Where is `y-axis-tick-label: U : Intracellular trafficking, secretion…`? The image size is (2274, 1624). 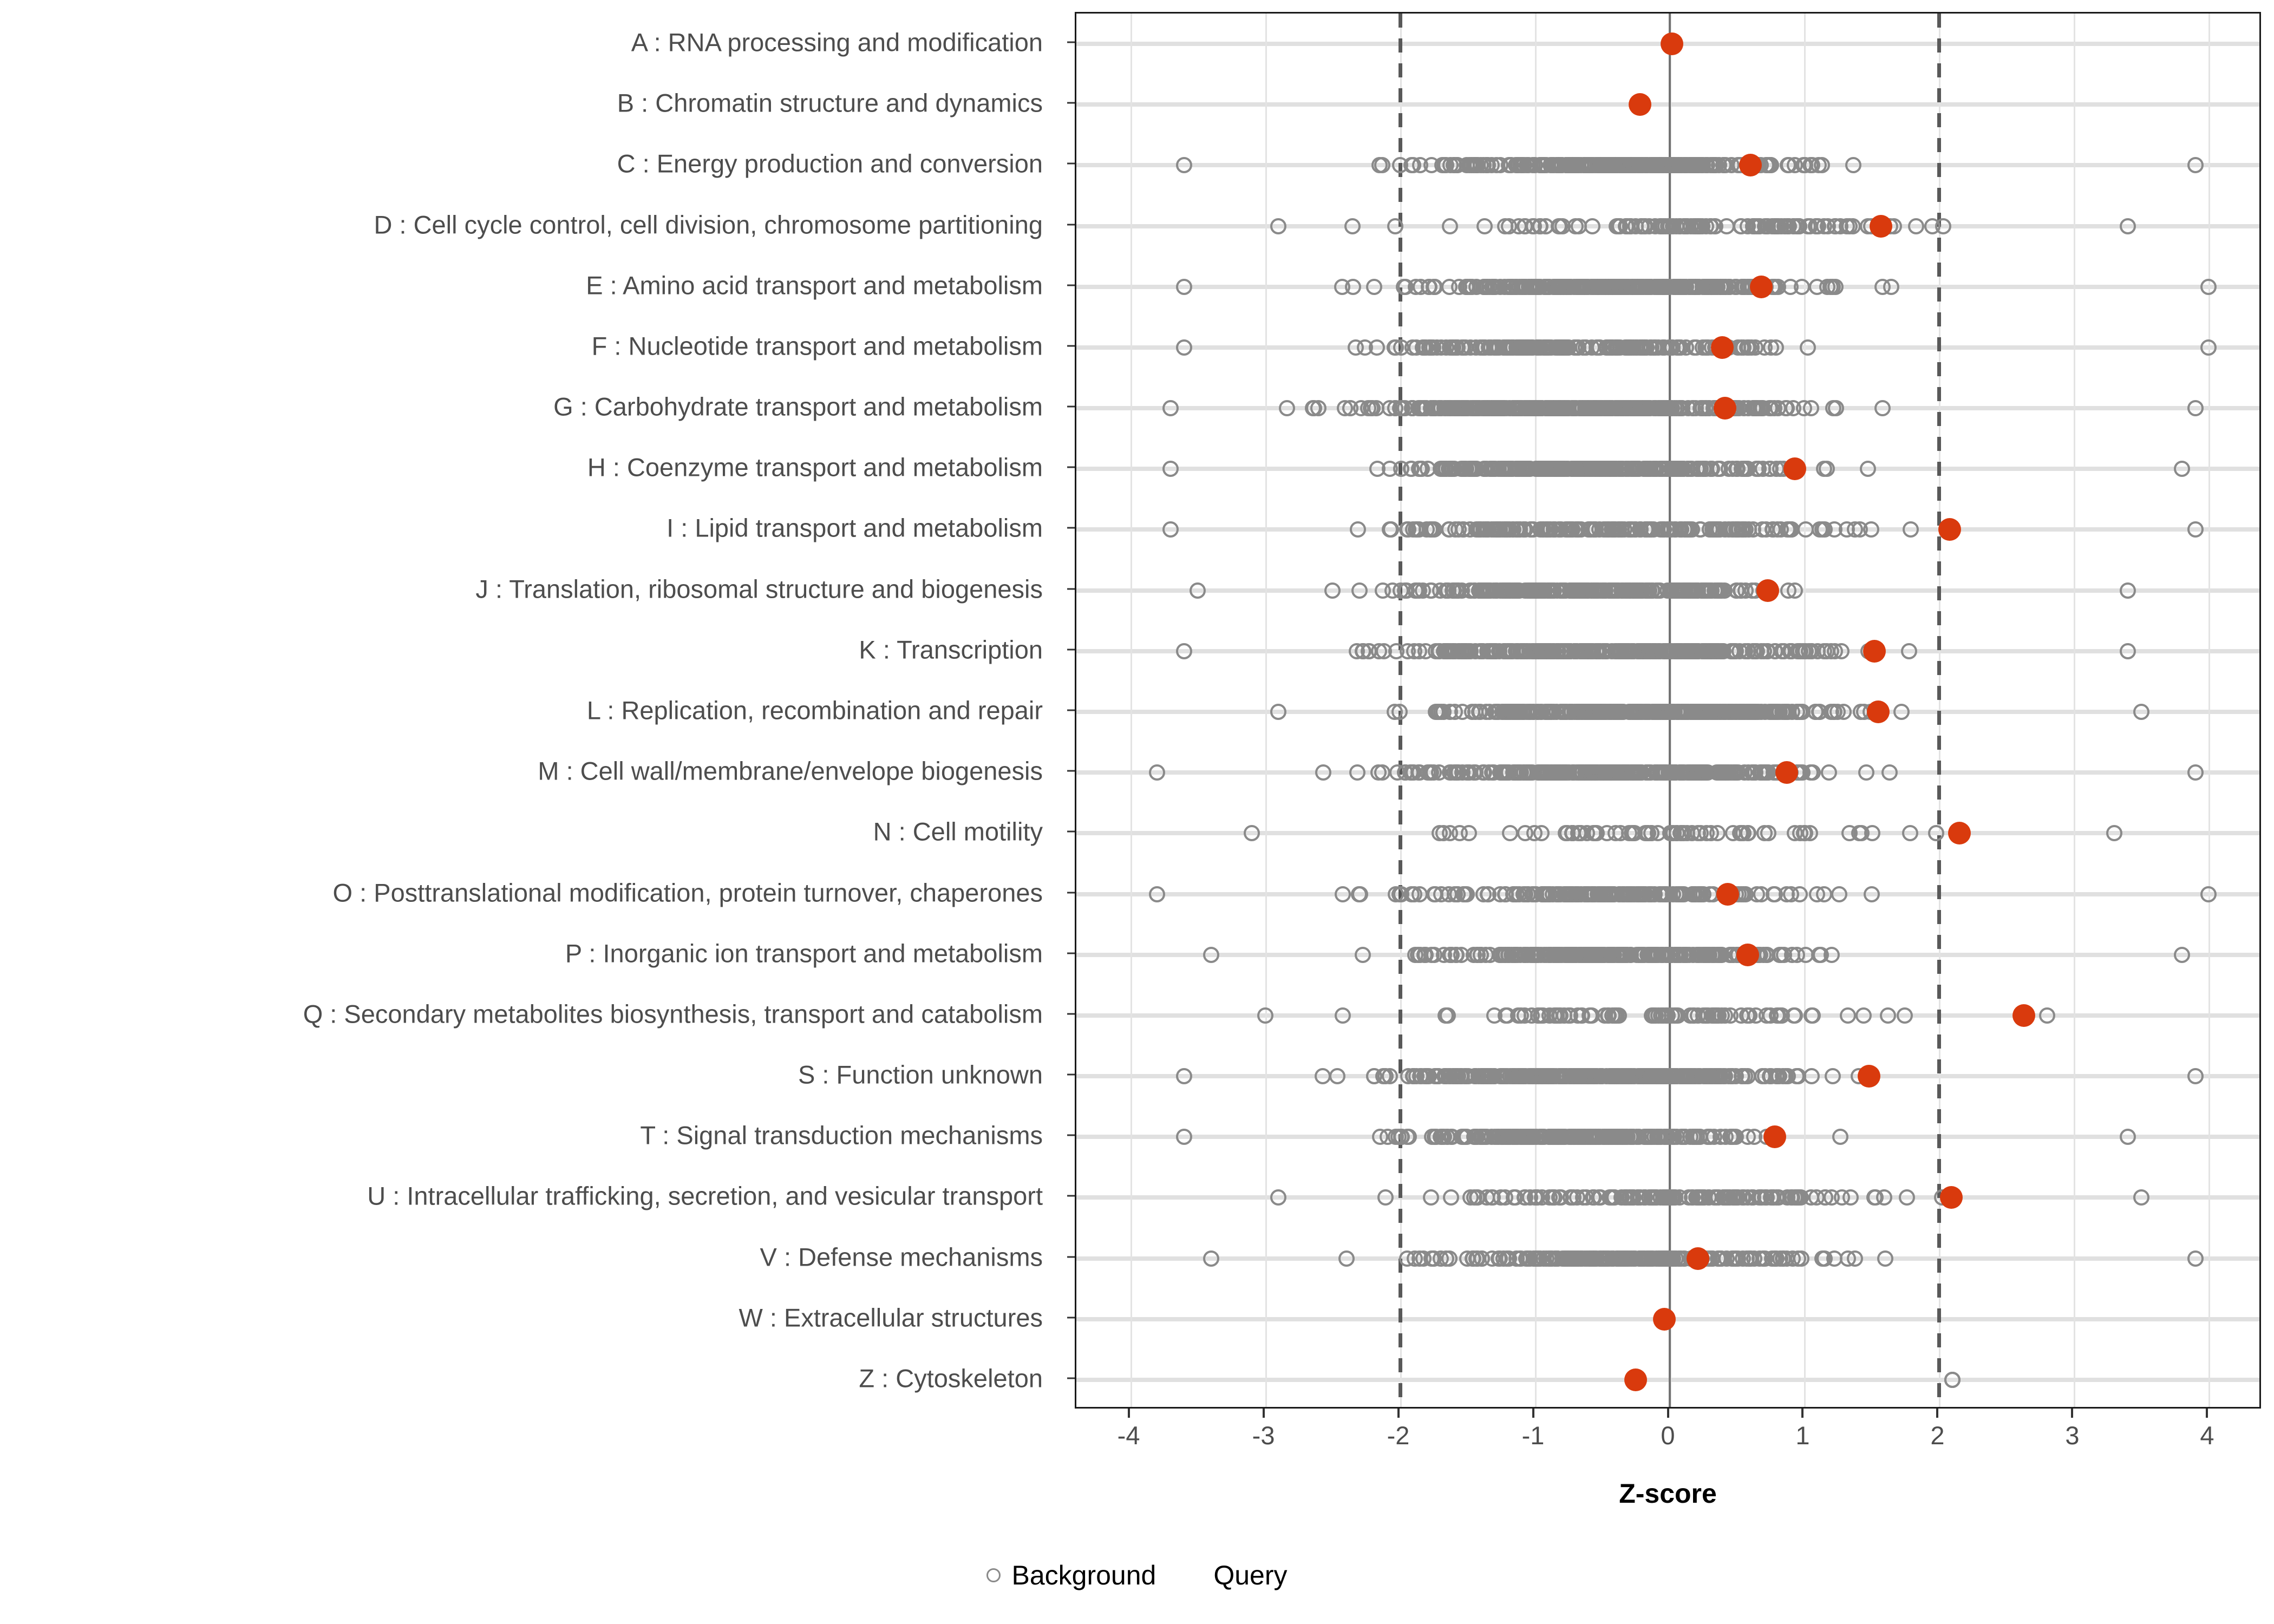
y-axis-tick-label: U : Intracellular trafficking, secretion… is located at coordinates (705, 1195).